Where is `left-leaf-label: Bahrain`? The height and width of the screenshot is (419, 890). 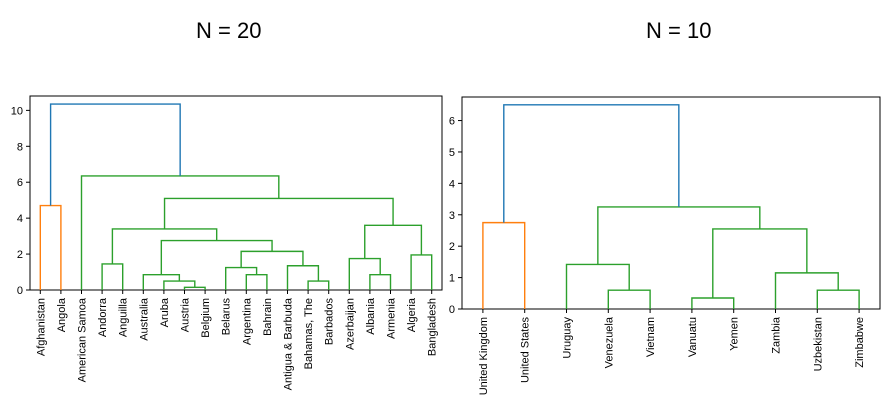
left-leaf-label: Bahrain is located at coordinates (268, 317).